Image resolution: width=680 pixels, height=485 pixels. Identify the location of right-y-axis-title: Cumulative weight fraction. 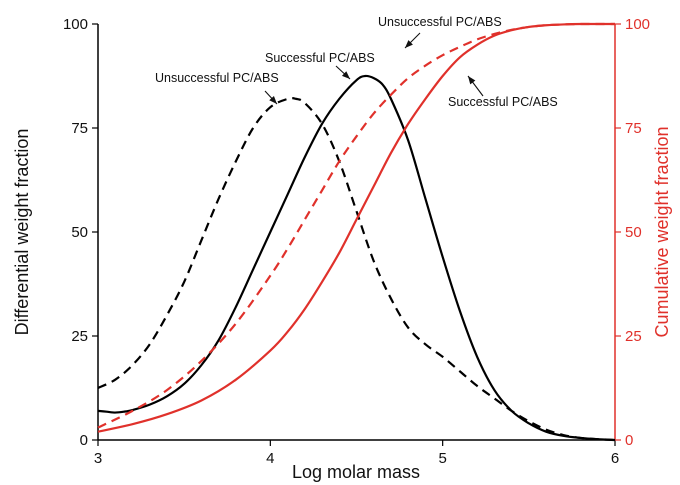
(662, 231).